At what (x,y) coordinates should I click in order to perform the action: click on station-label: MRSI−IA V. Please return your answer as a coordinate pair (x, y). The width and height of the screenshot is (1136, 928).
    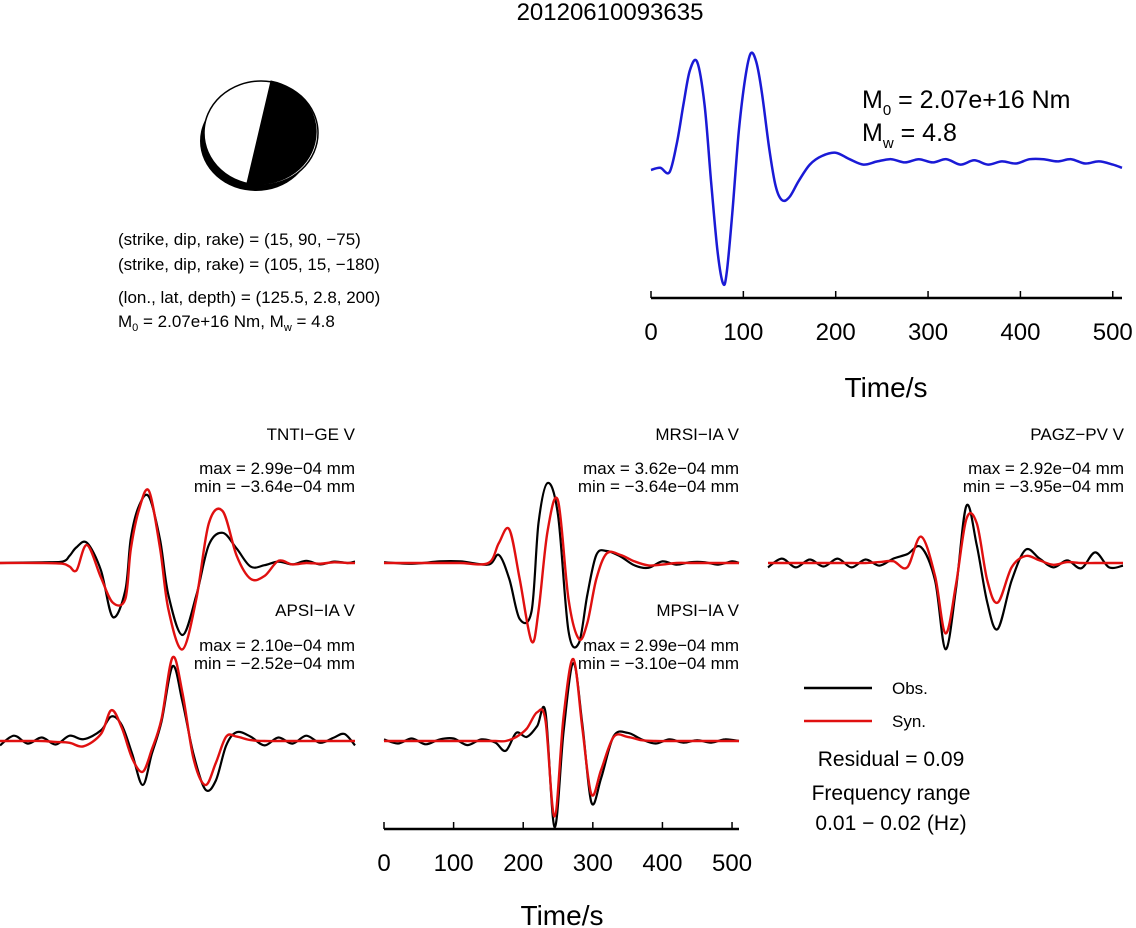
    Looking at the image, I should click on (697, 434).